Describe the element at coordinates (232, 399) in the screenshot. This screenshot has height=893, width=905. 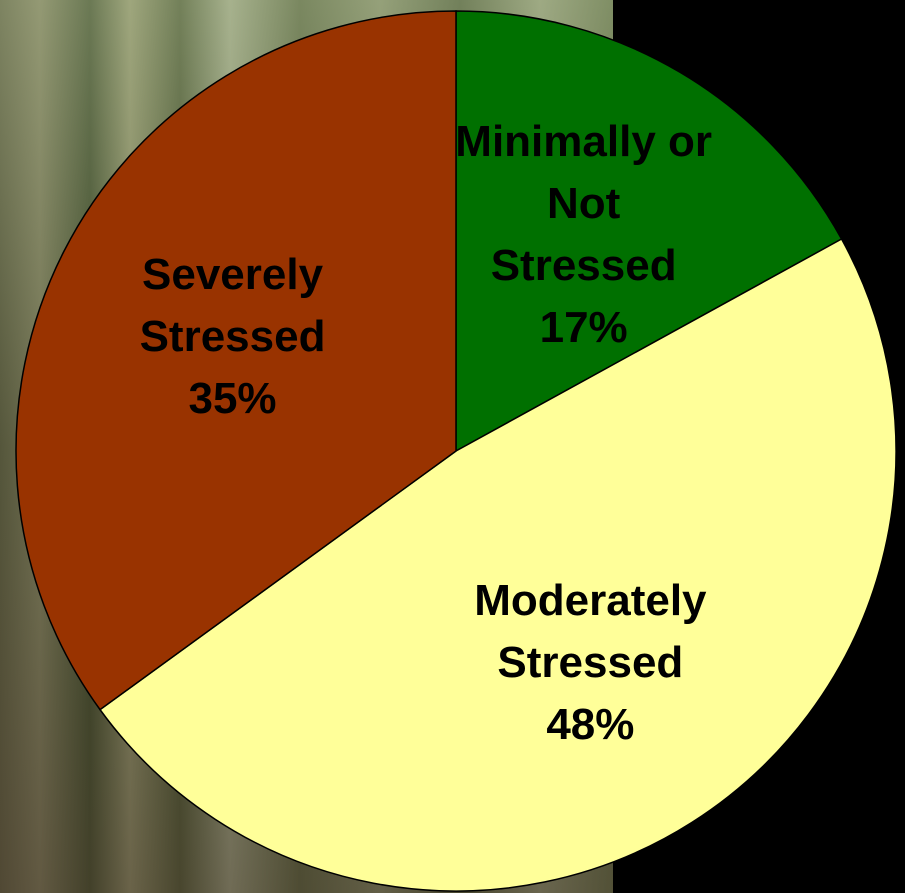
I see `value-label: 35%` at that location.